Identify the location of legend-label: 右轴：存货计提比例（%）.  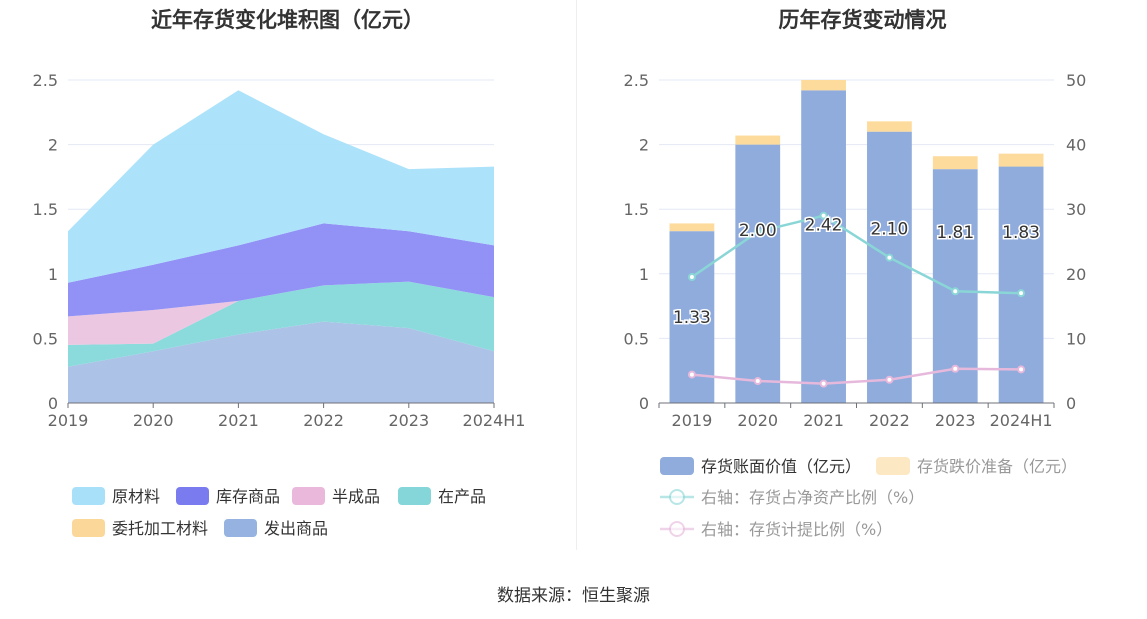
(796, 529).